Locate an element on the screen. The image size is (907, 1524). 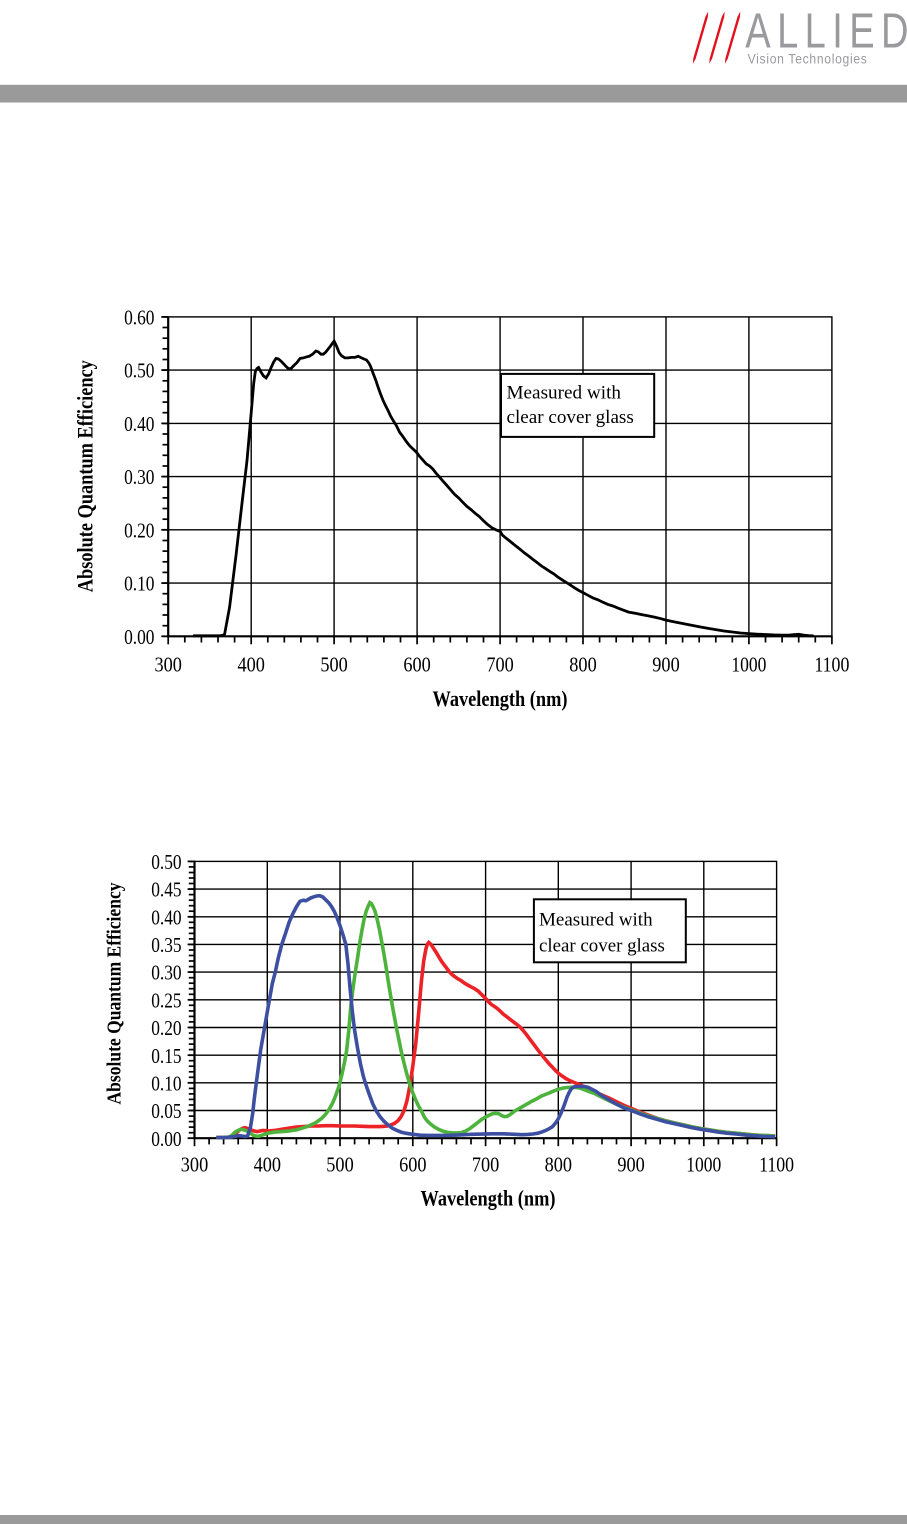
svg-text: Vision Technologies is located at coordinates (808, 59).